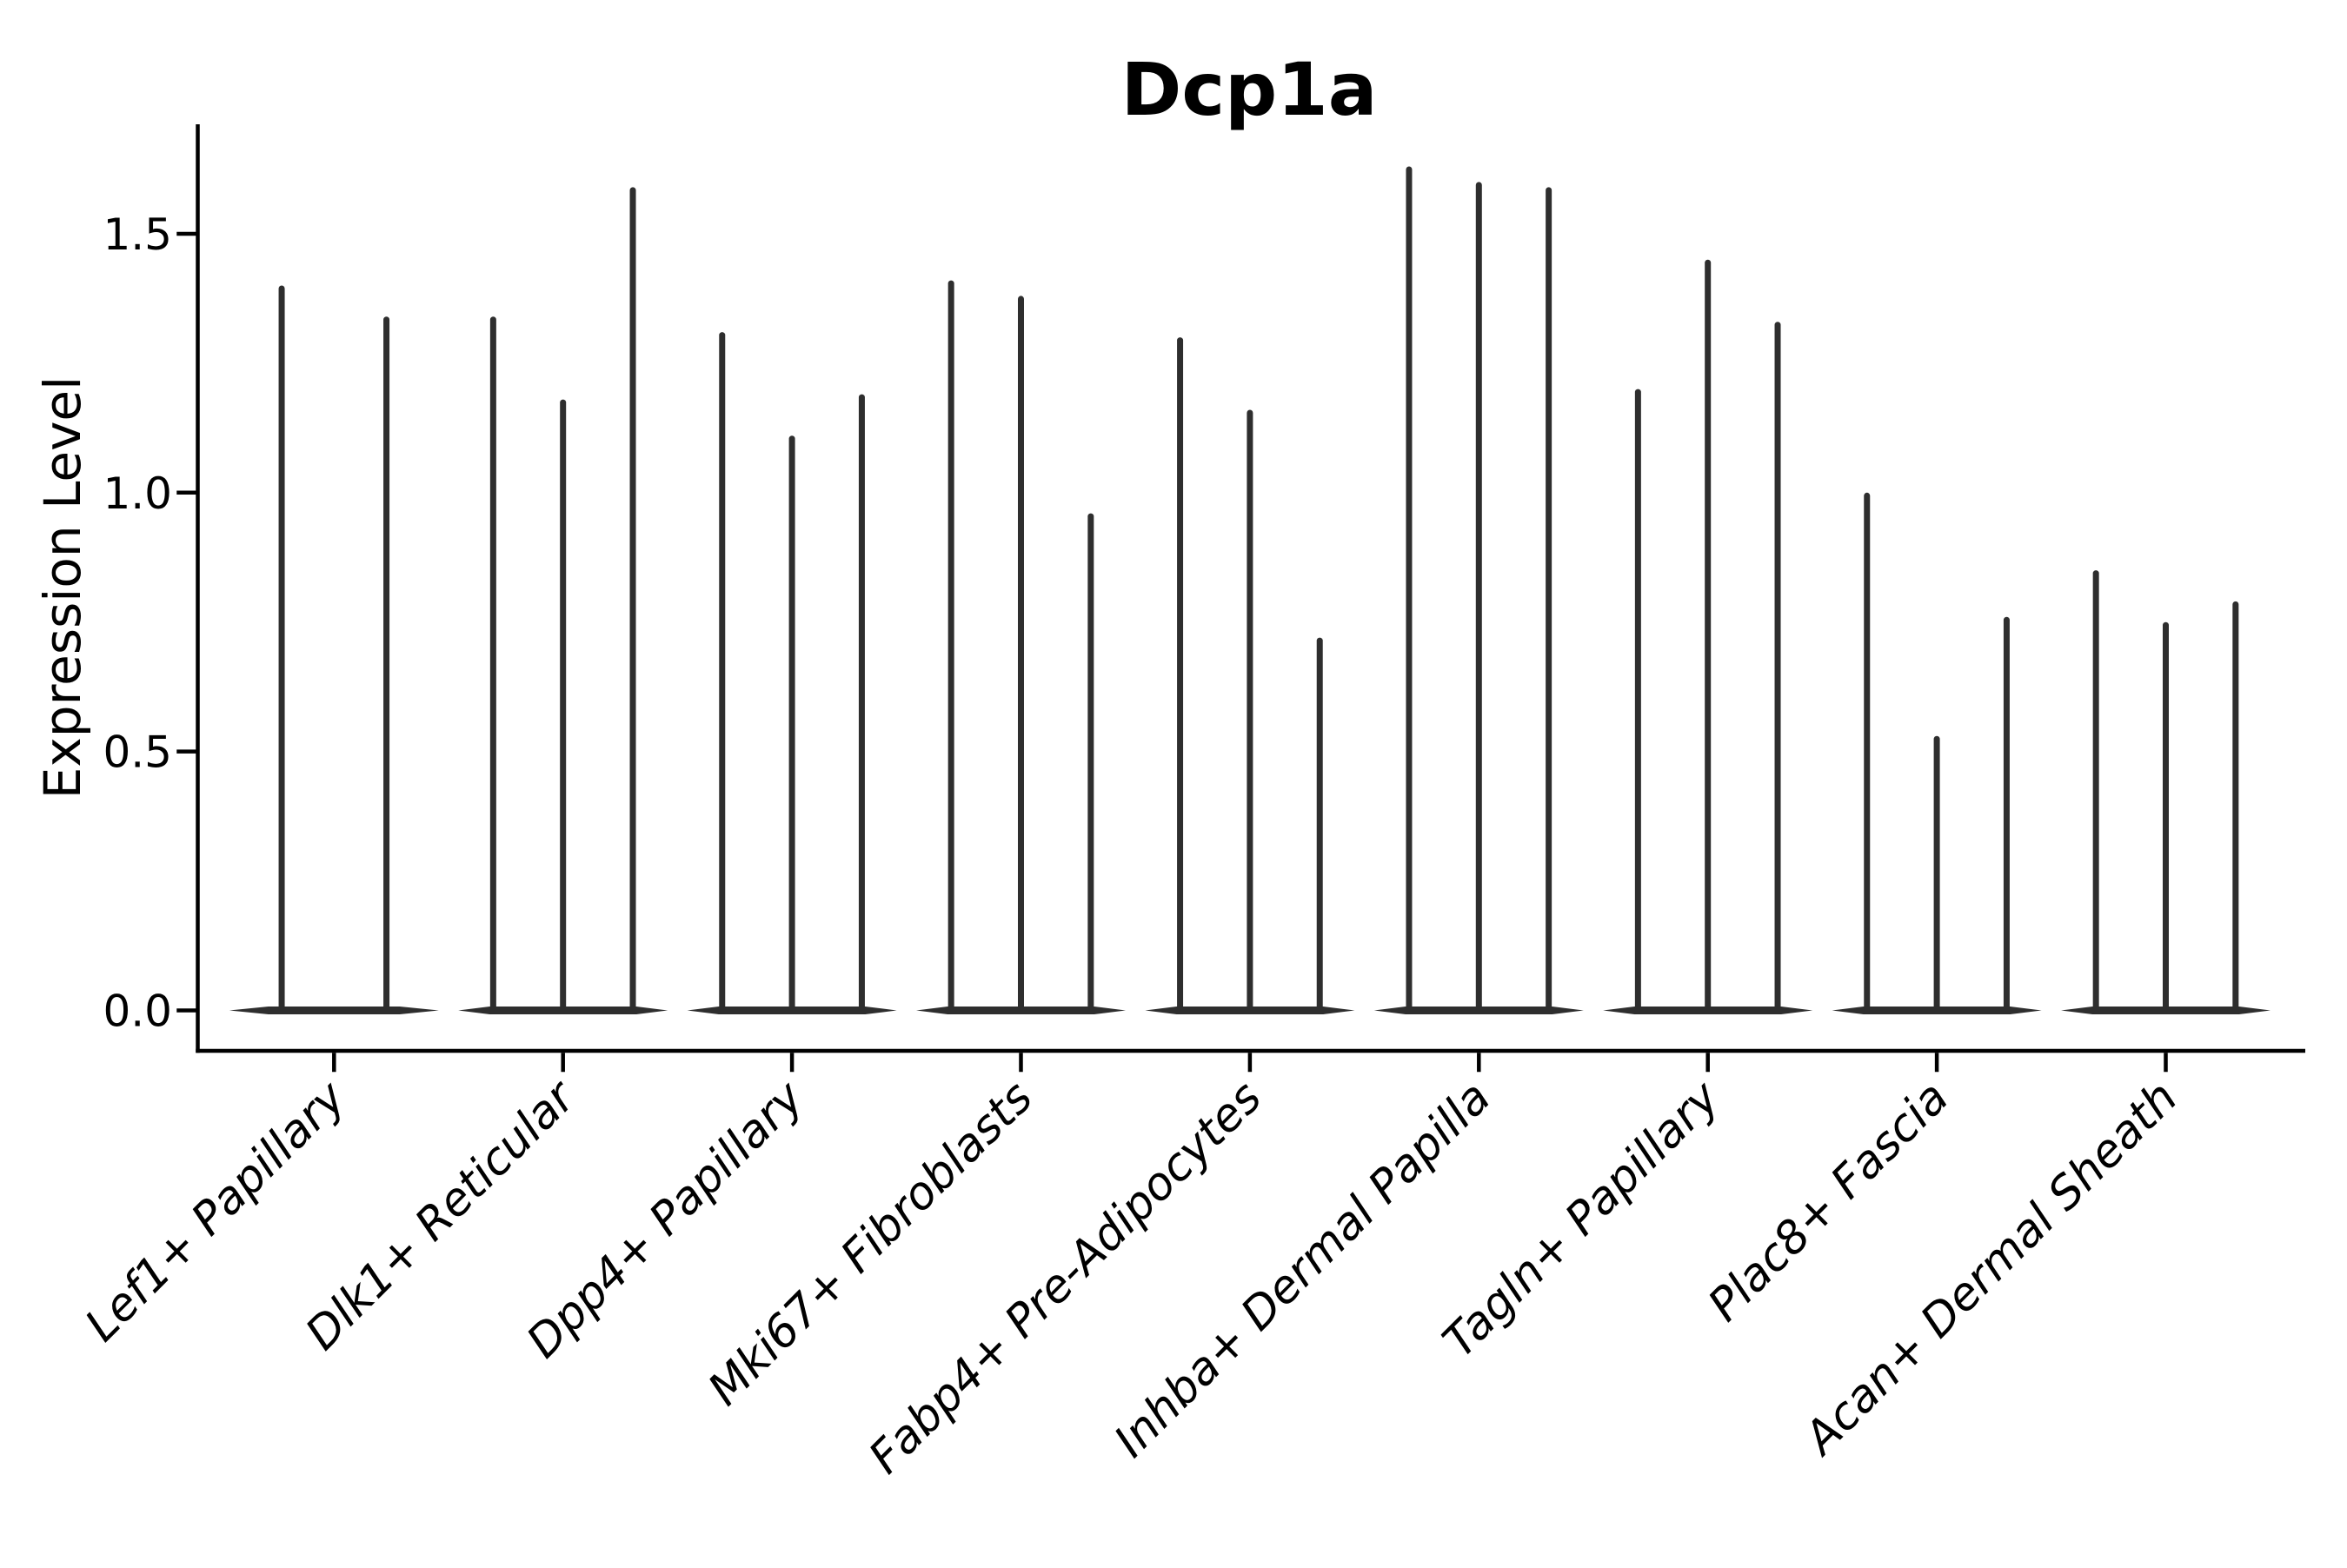 The width and height of the screenshot is (2347, 1568). Describe the element at coordinates (137, 1012) in the screenshot. I see `y-tick-label: 0.0` at that location.